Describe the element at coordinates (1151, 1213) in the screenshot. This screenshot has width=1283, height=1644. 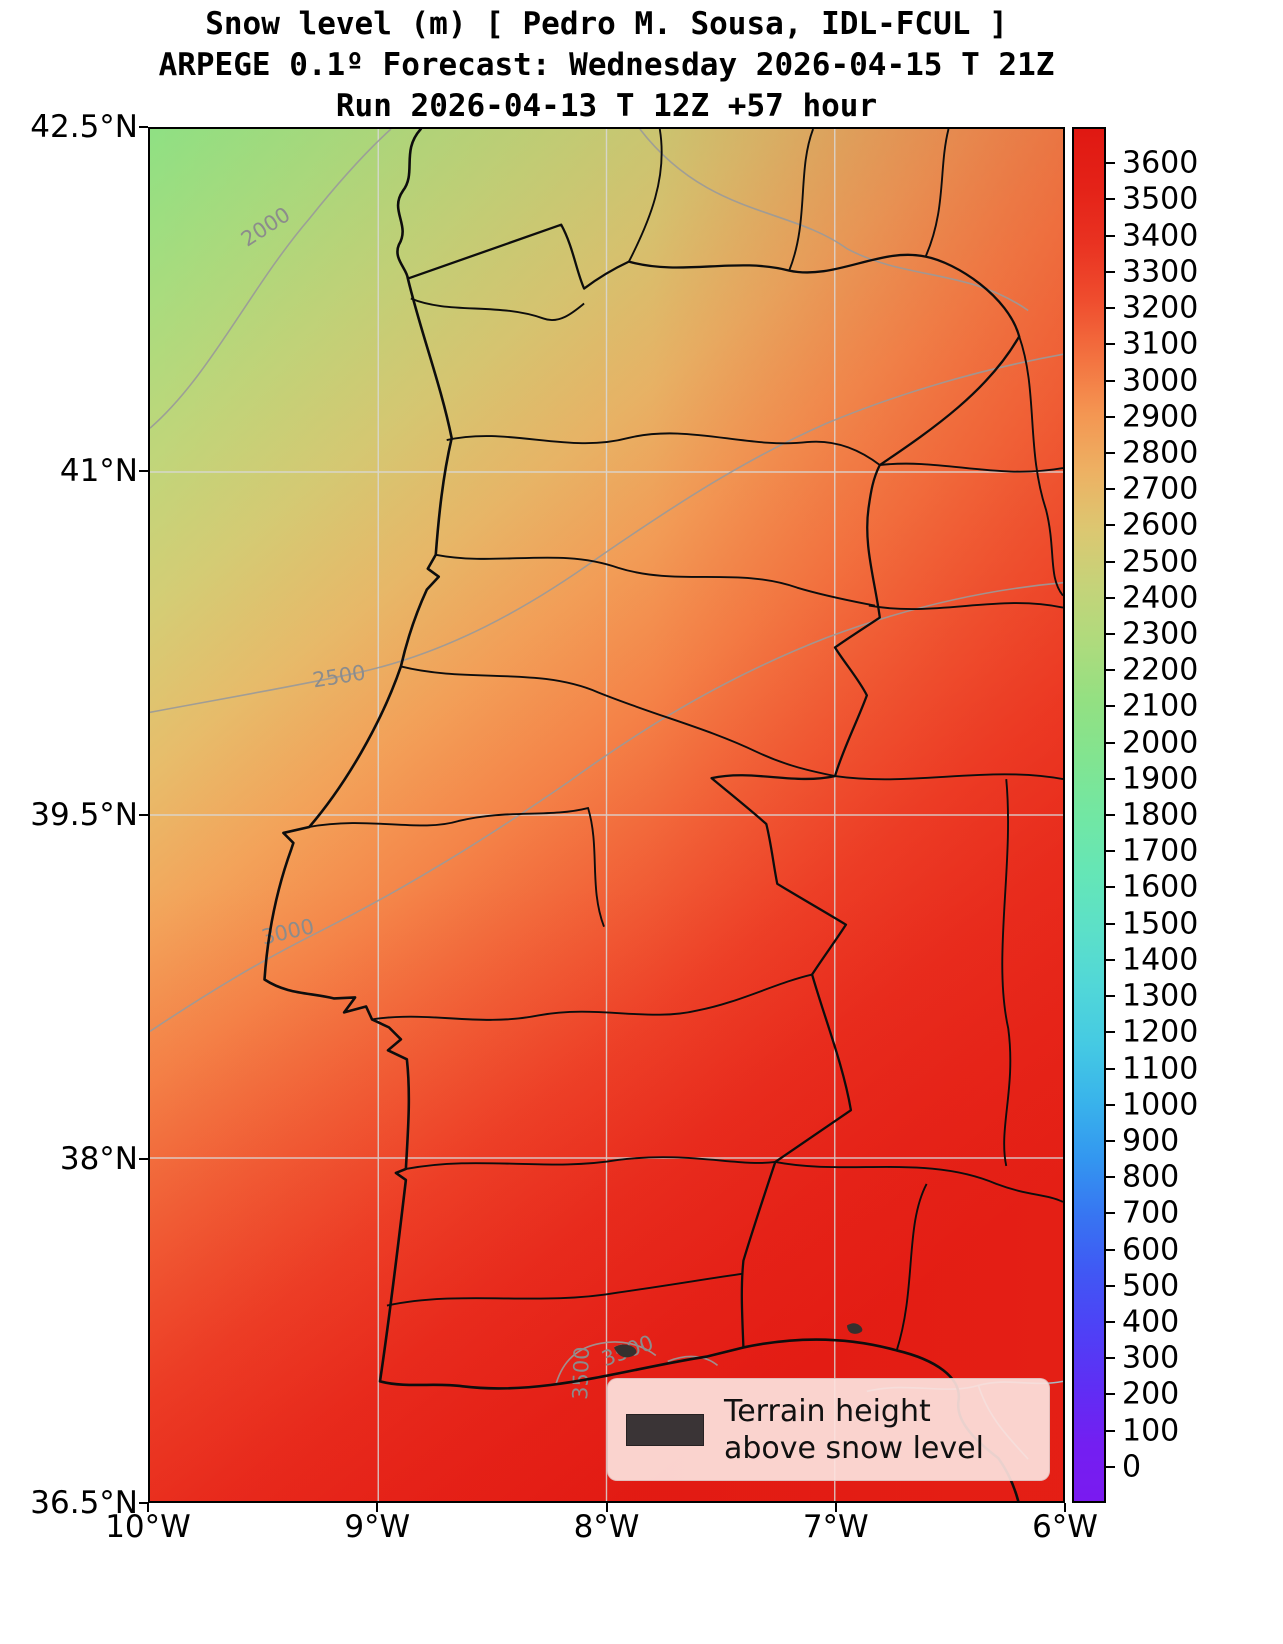
I see `colorbar-tick-label: 700` at that location.